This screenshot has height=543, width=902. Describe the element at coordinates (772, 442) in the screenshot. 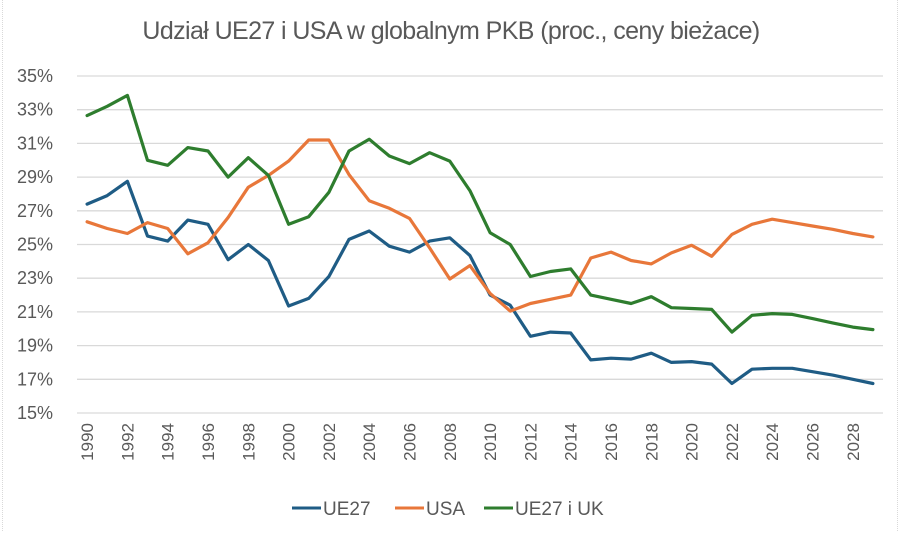

I see `x-tick-label: 2024` at that location.